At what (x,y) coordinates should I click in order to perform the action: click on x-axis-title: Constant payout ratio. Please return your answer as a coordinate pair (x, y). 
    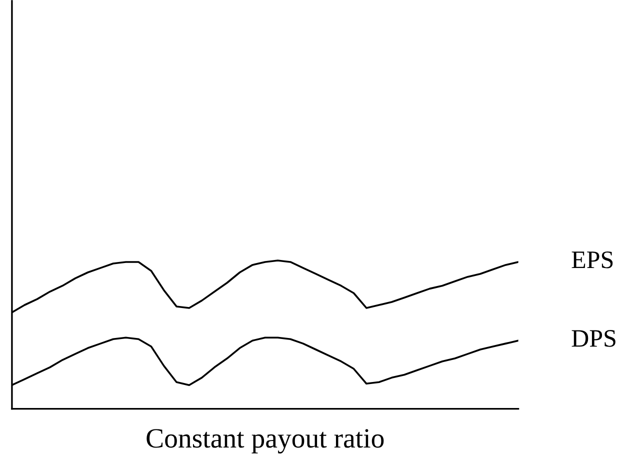
    Looking at the image, I should click on (265, 441).